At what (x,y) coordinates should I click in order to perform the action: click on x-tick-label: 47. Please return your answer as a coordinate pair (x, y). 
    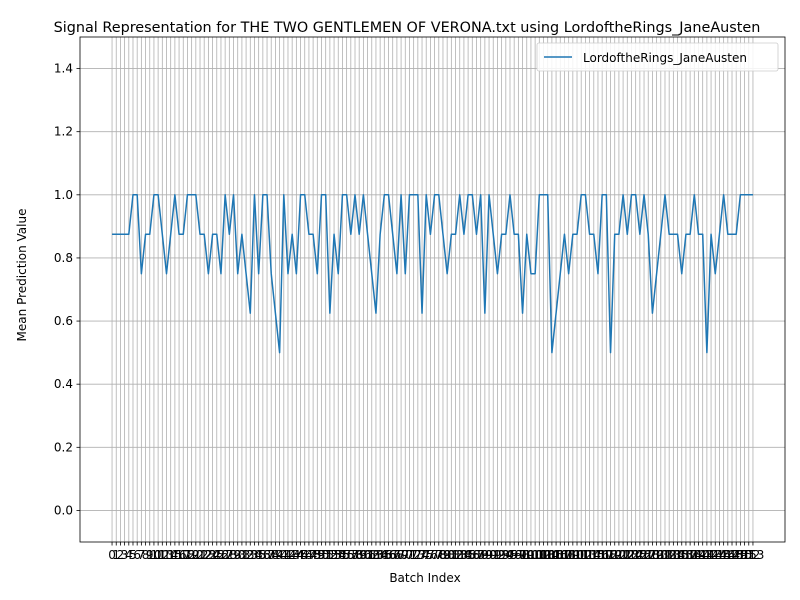
    Looking at the image, I should click on (308, 555).